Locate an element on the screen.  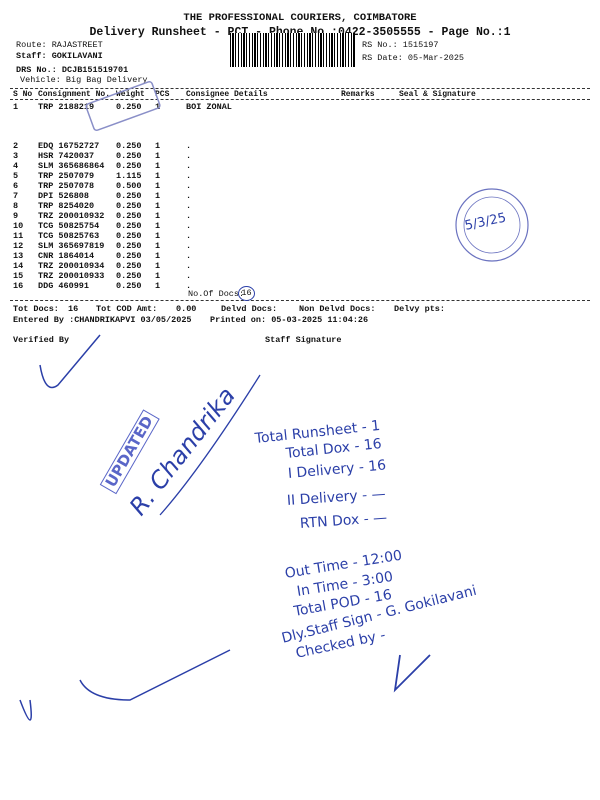
table-cell: TCG 50825754 is located at coordinates (69, 226).